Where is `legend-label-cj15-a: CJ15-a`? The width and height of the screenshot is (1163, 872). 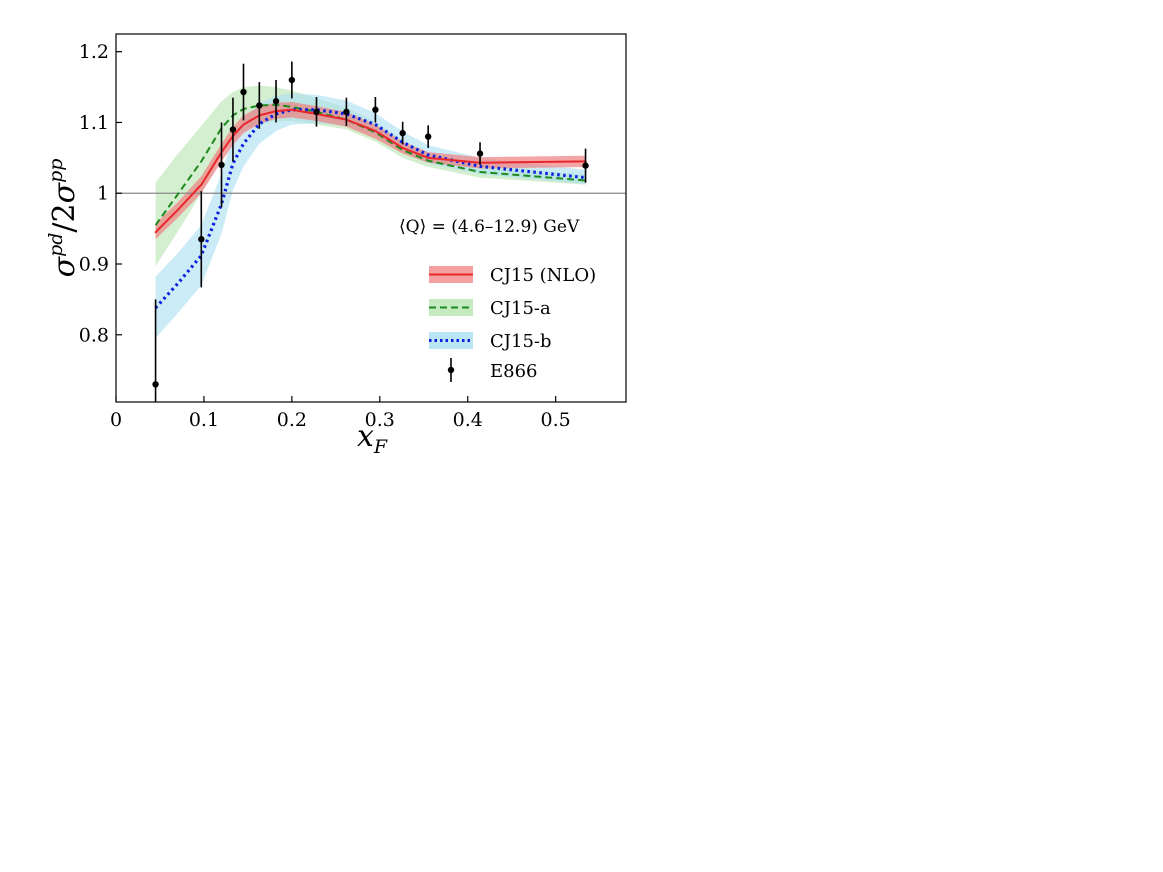 legend-label-cj15-a: CJ15-a is located at coordinates (520, 308).